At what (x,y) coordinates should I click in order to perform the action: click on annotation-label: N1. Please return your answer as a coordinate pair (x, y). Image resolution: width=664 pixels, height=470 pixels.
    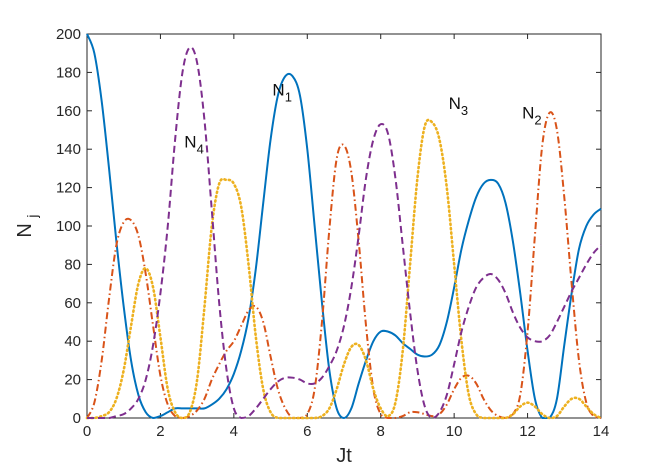
    Looking at the image, I should click on (282, 92).